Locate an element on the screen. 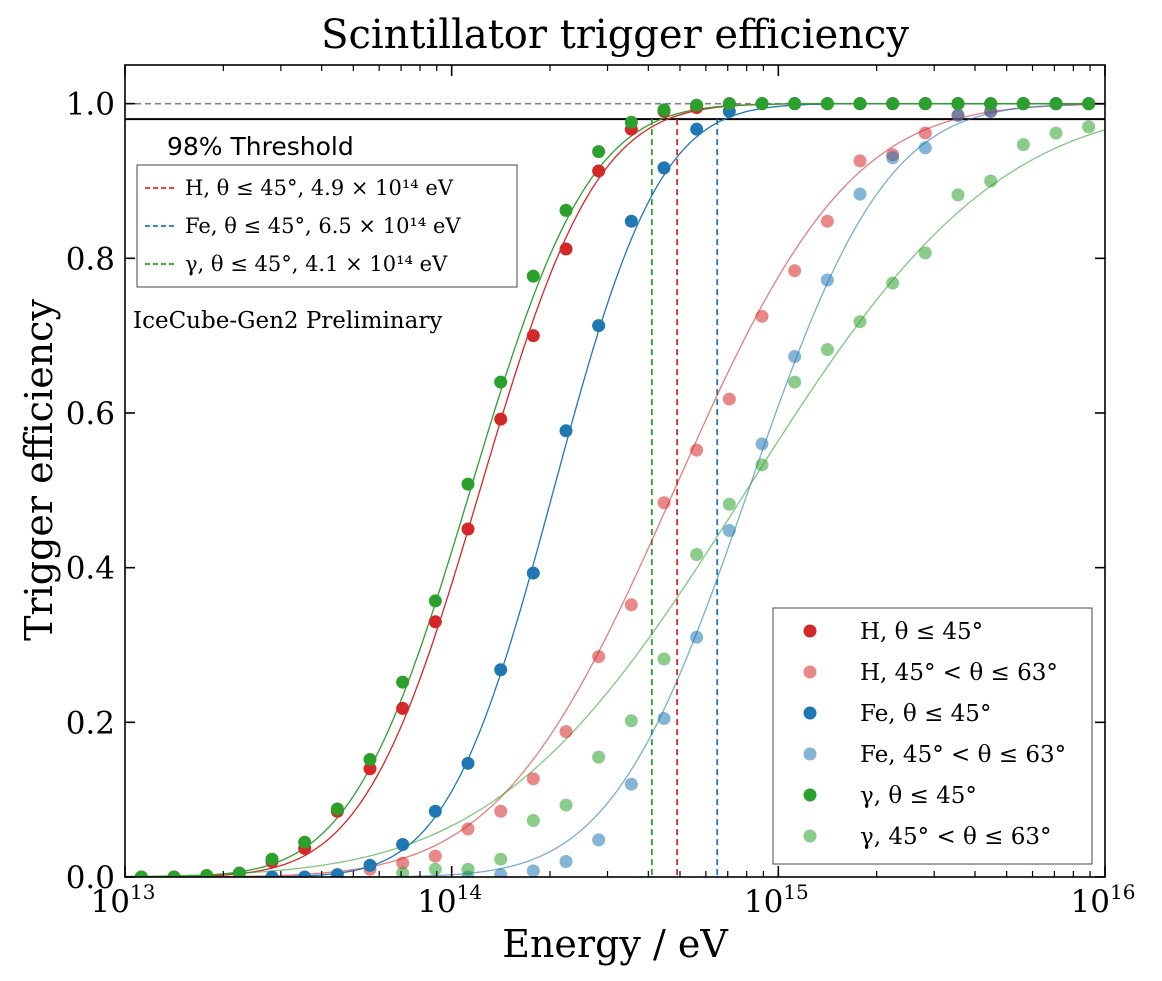 The height and width of the screenshot is (981, 1162). x-tick-label: 1014 is located at coordinates (449, 900).